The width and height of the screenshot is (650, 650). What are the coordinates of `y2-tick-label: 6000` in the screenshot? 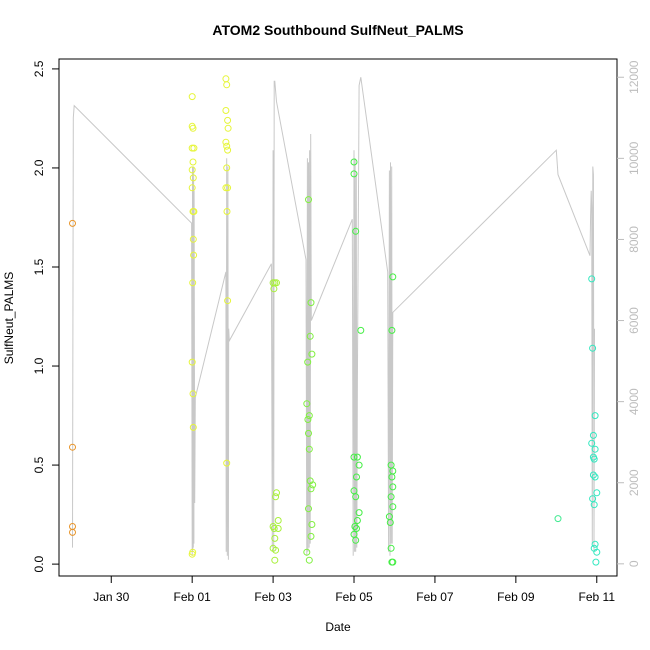 It's located at (634, 320).